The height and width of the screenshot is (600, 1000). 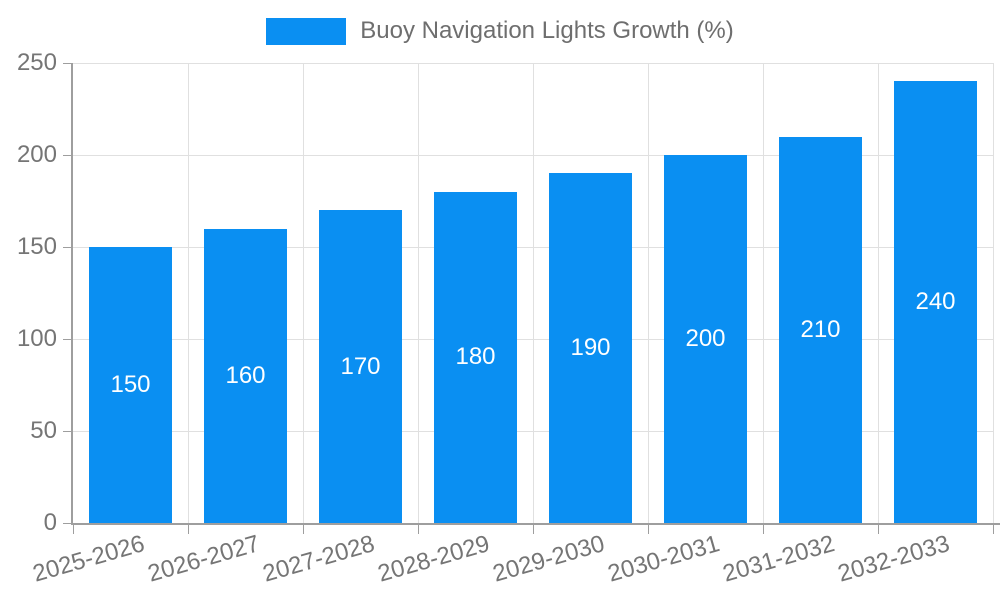 I want to click on bar-value-label: 240, so click(x=935, y=302).